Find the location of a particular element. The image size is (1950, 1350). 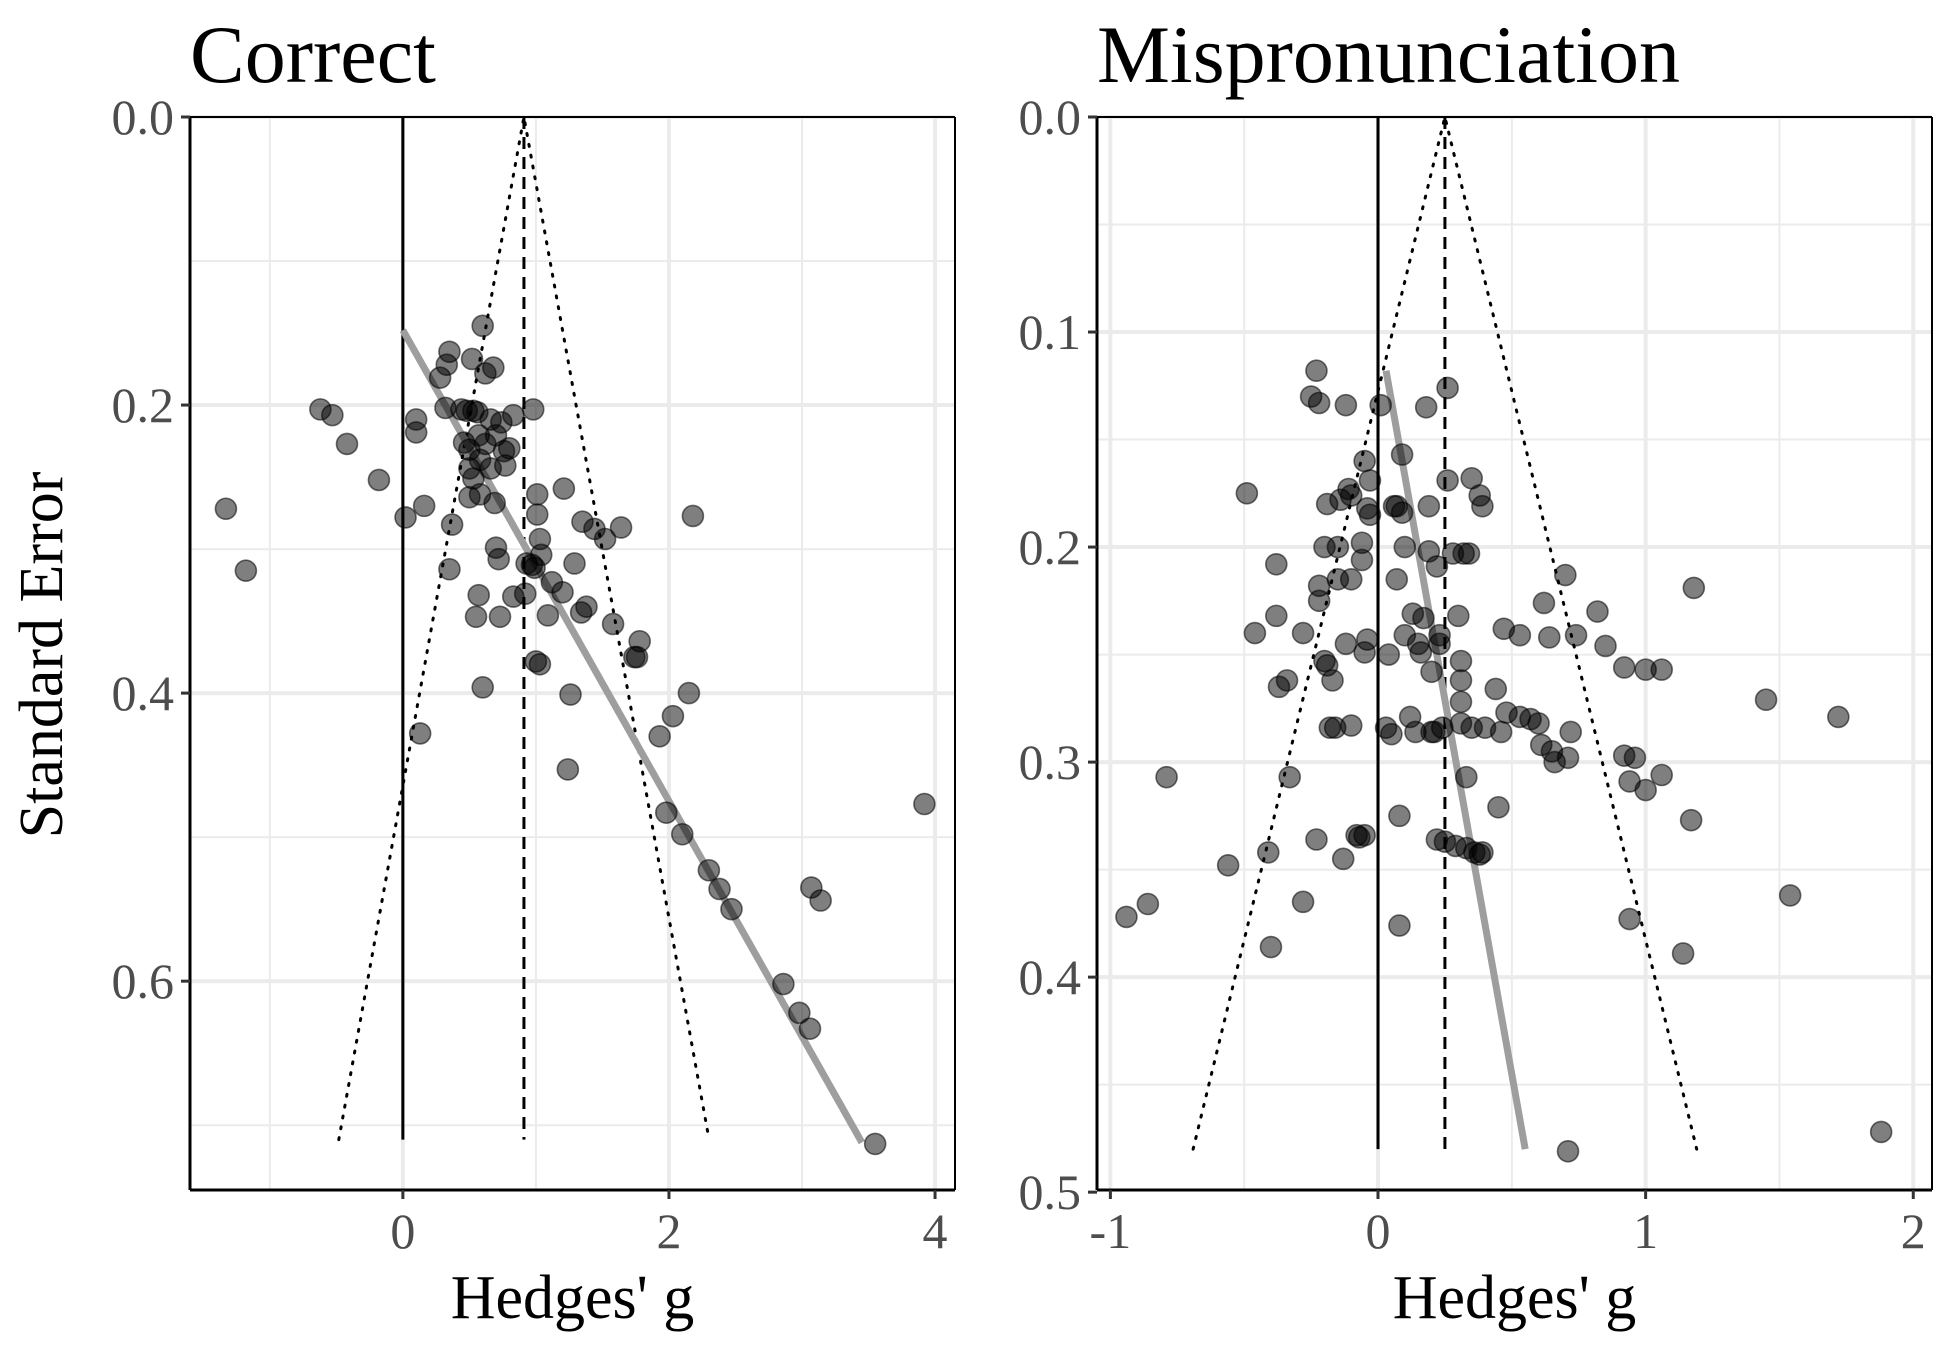

x-tick-label: 2 is located at coordinates (668, 1231).